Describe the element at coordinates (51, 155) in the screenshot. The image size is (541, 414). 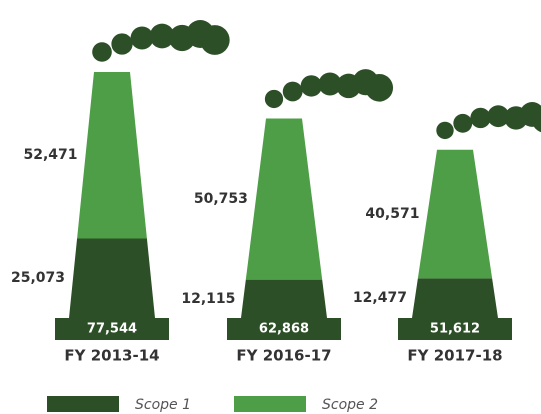
I see `value-label: 52,471` at that location.